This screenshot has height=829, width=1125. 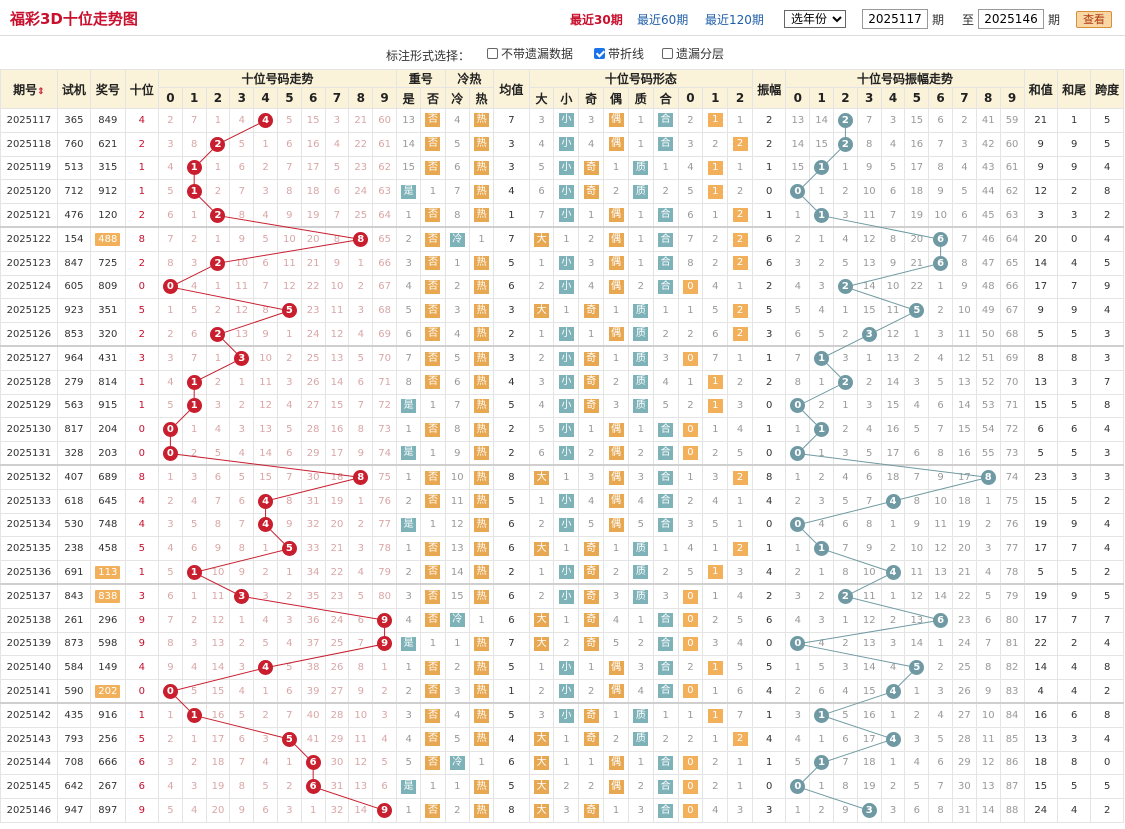 I want to click on xt-cell-3: 偶, so click(x=616, y=287).